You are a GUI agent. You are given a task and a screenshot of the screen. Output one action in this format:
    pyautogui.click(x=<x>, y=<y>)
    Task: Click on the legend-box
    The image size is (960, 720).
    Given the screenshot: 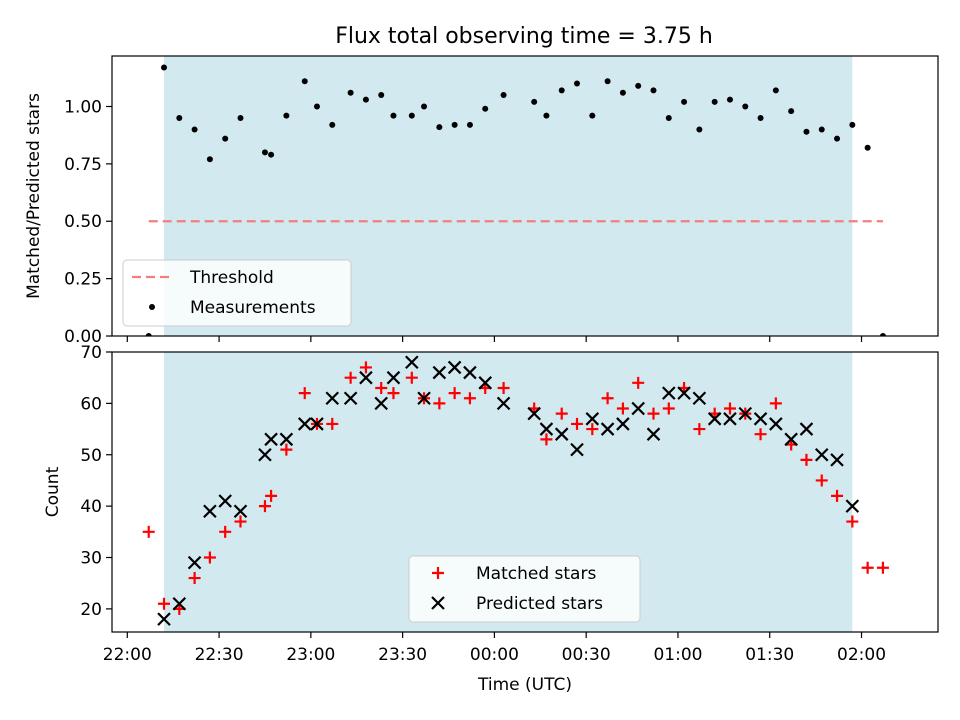 What is the action you would take?
    pyautogui.click(x=237, y=293)
    